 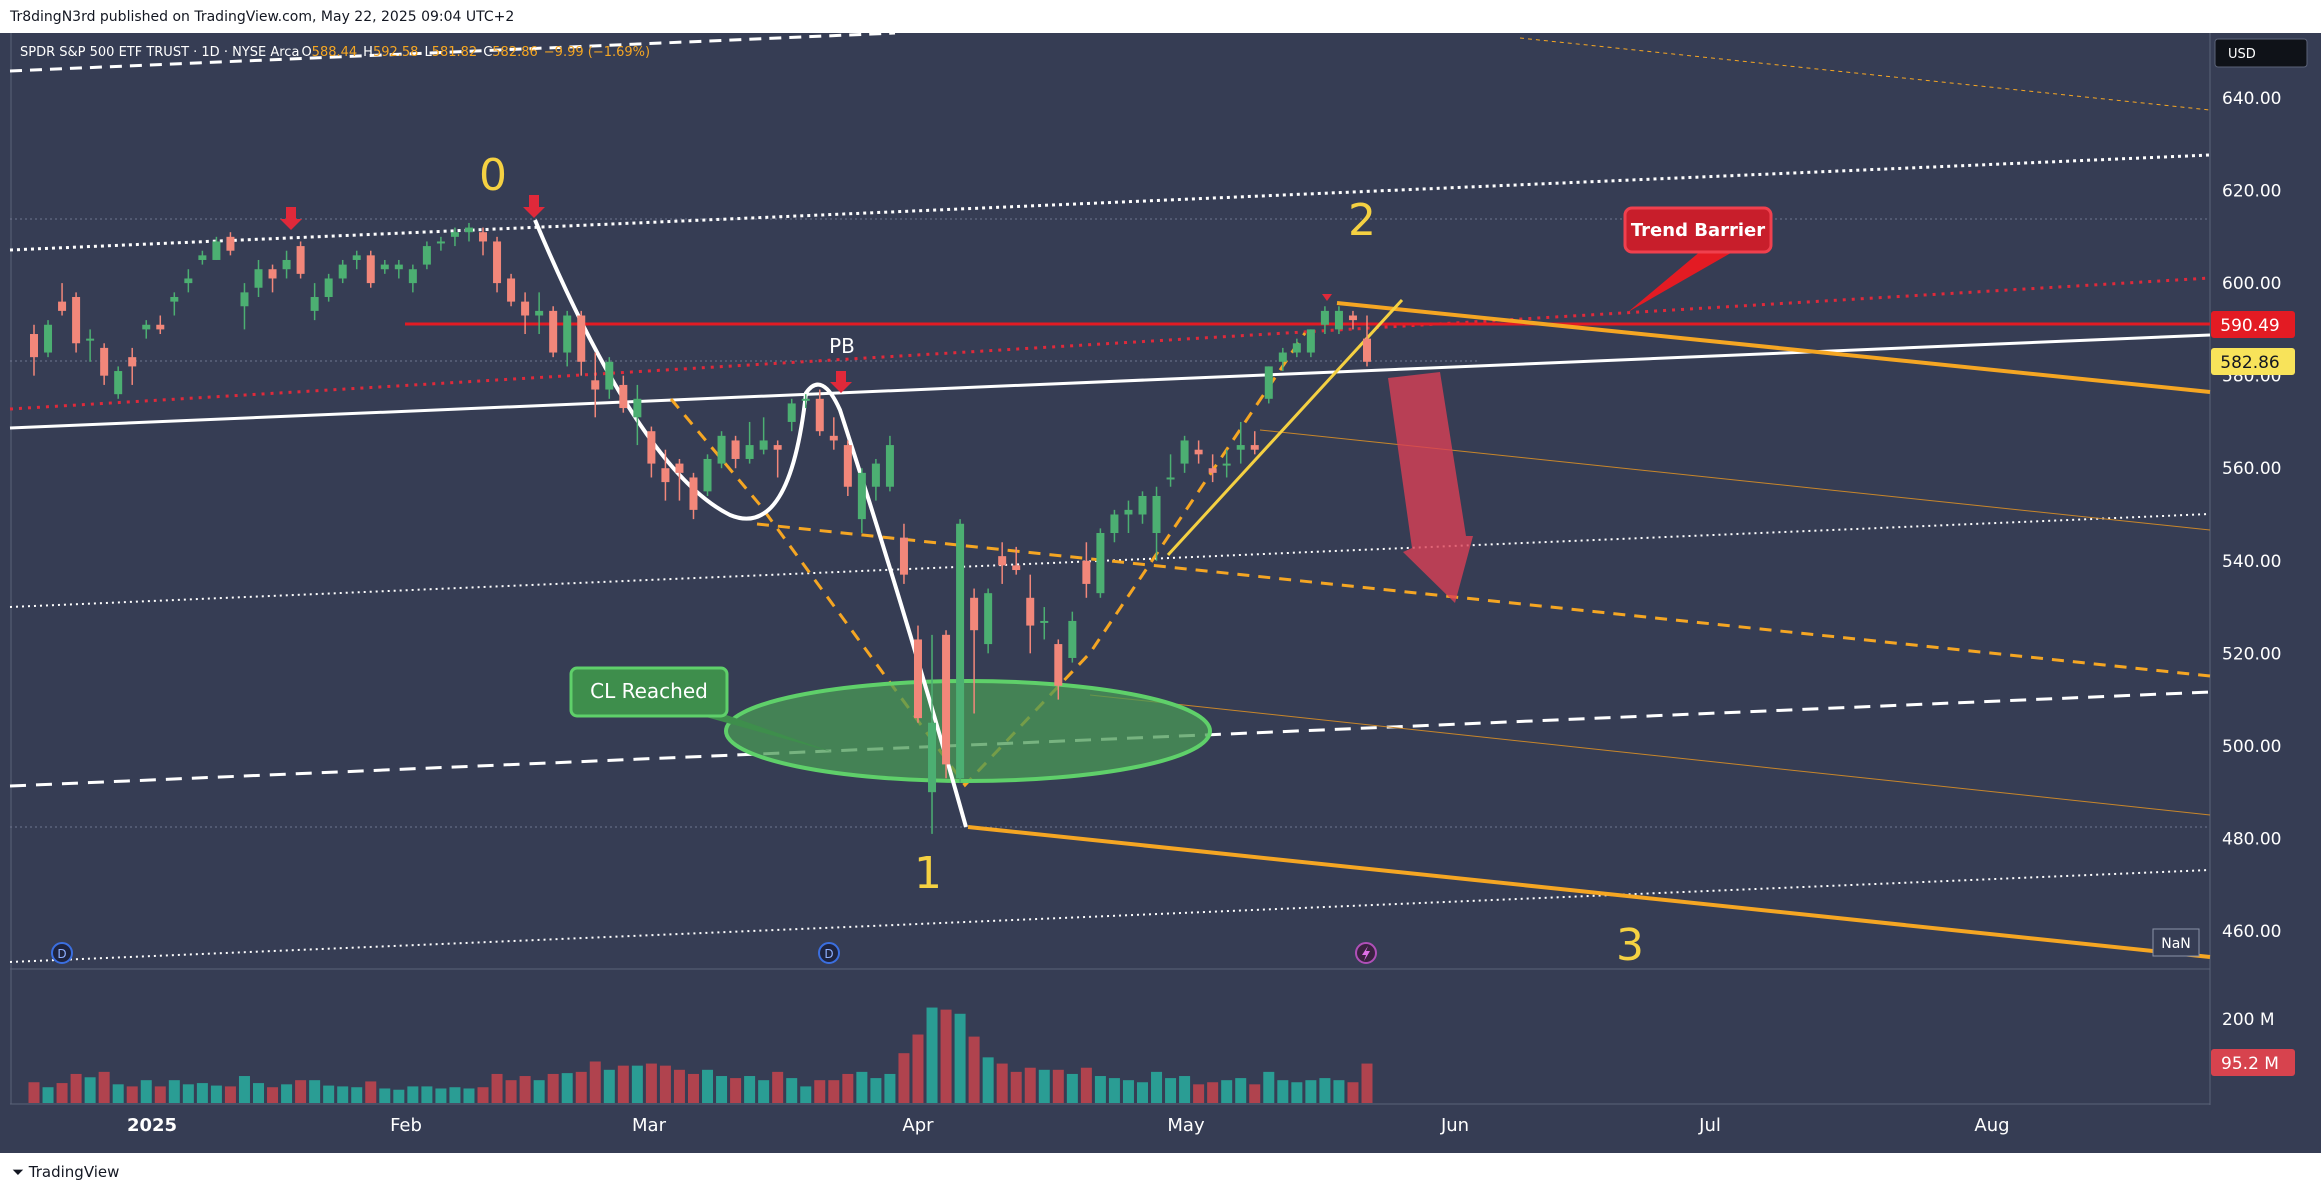 I want to click on cl-reached-label: CL Reached, so click(x=649, y=691).